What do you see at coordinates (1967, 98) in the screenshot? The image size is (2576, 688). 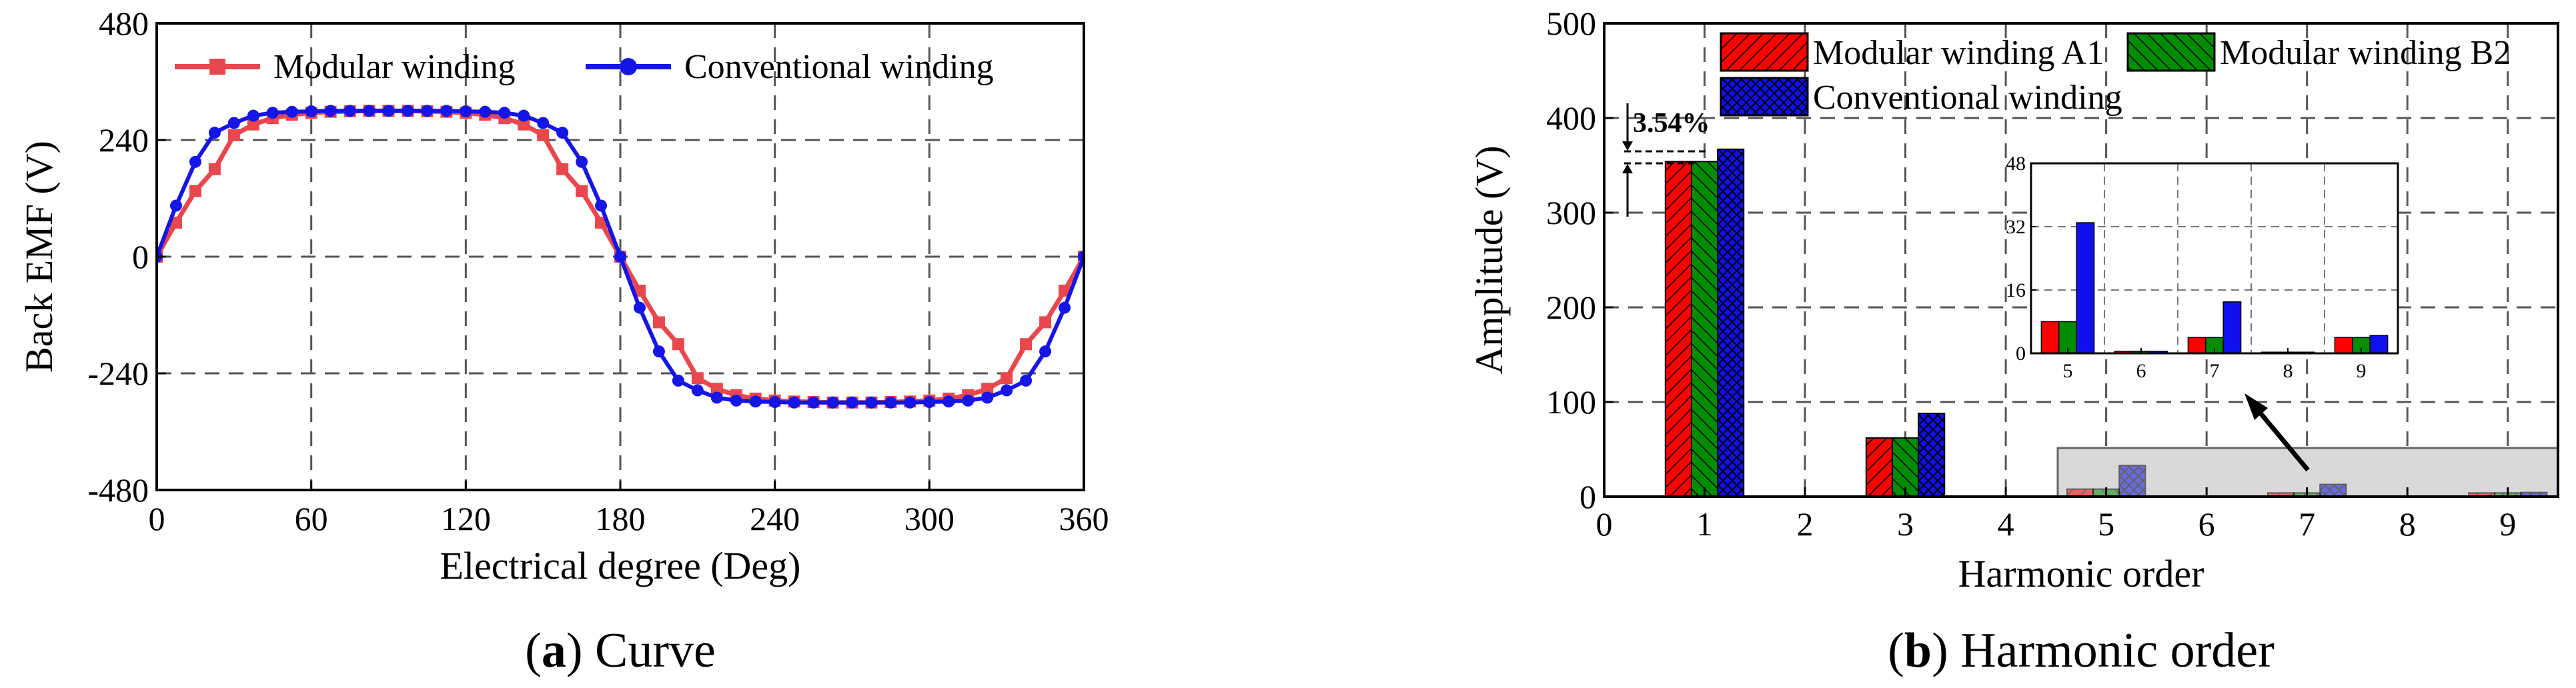 I see `legend-label-conventional-b: Conventional winding` at bounding box center [1967, 98].